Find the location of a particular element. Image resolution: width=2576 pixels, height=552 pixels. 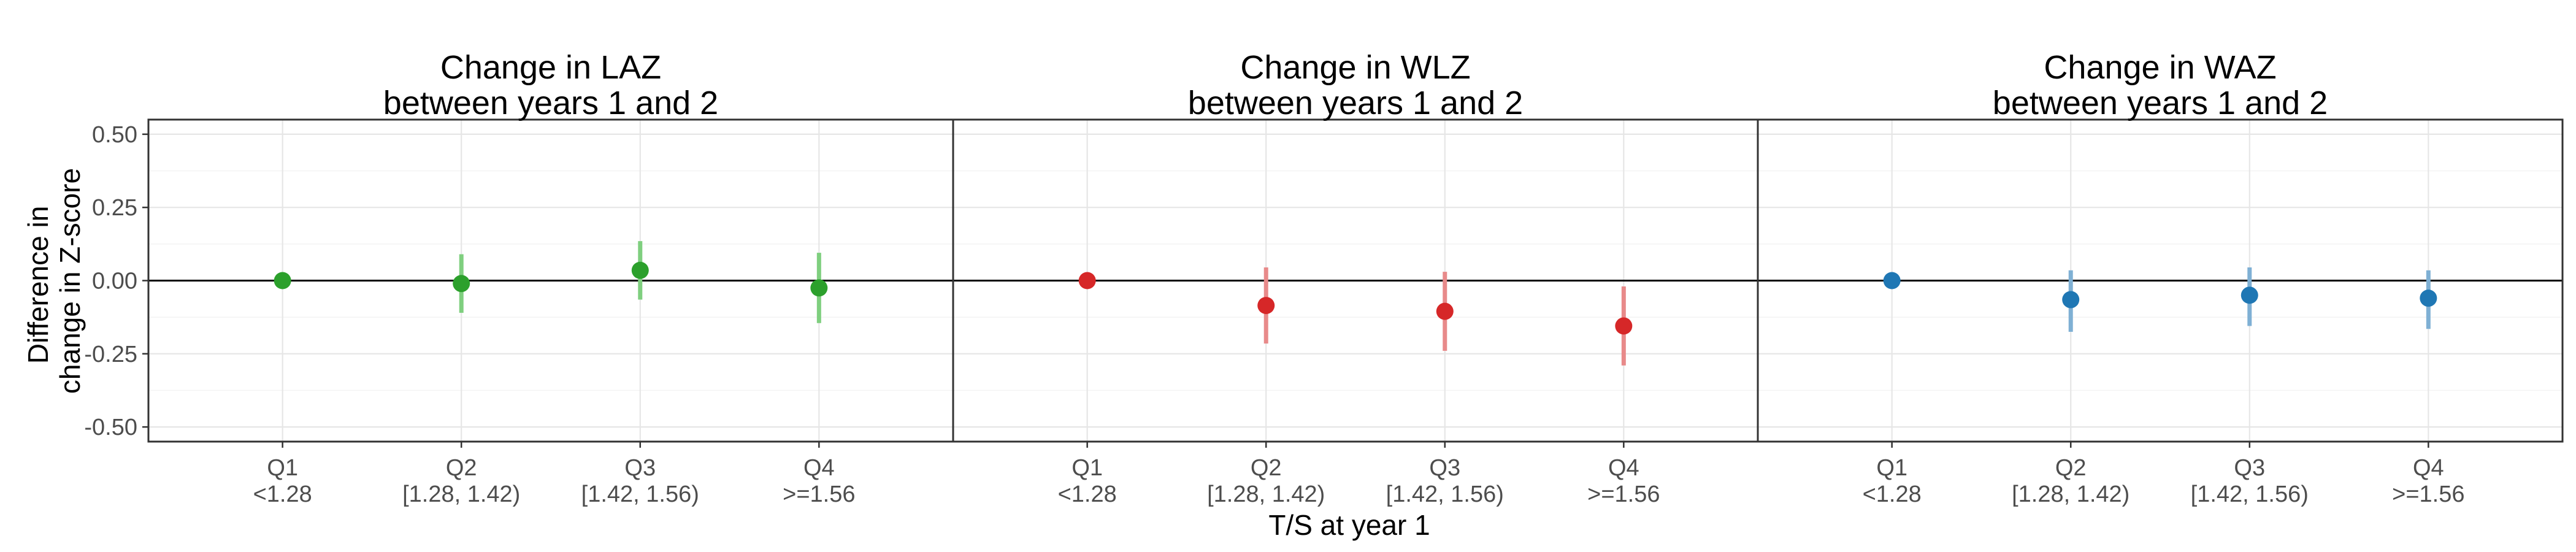

y-tick-label: 0.25 is located at coordinates (114, 208).